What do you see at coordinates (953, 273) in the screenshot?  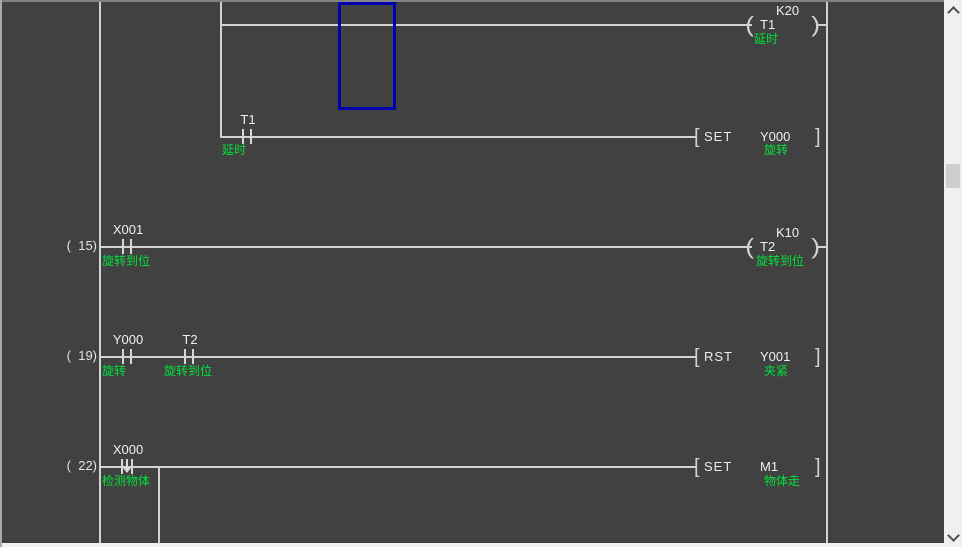 I see `vertical-scrollbar` at bounding box center [953, 273].